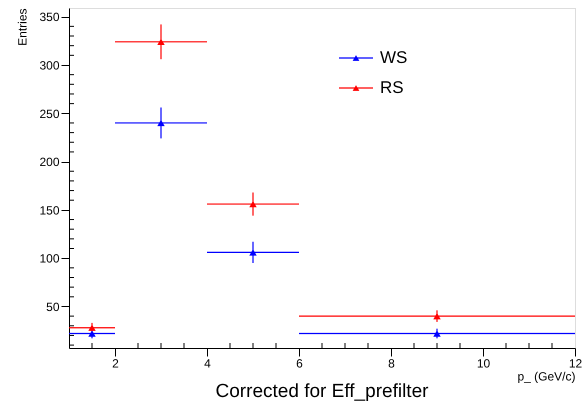 The width and height of the screenshot is (582, 402). What do you see at coordinates (49, 17) in the screenshot?
I see `y-tick-label: 350` at bounding box center [49, 17].